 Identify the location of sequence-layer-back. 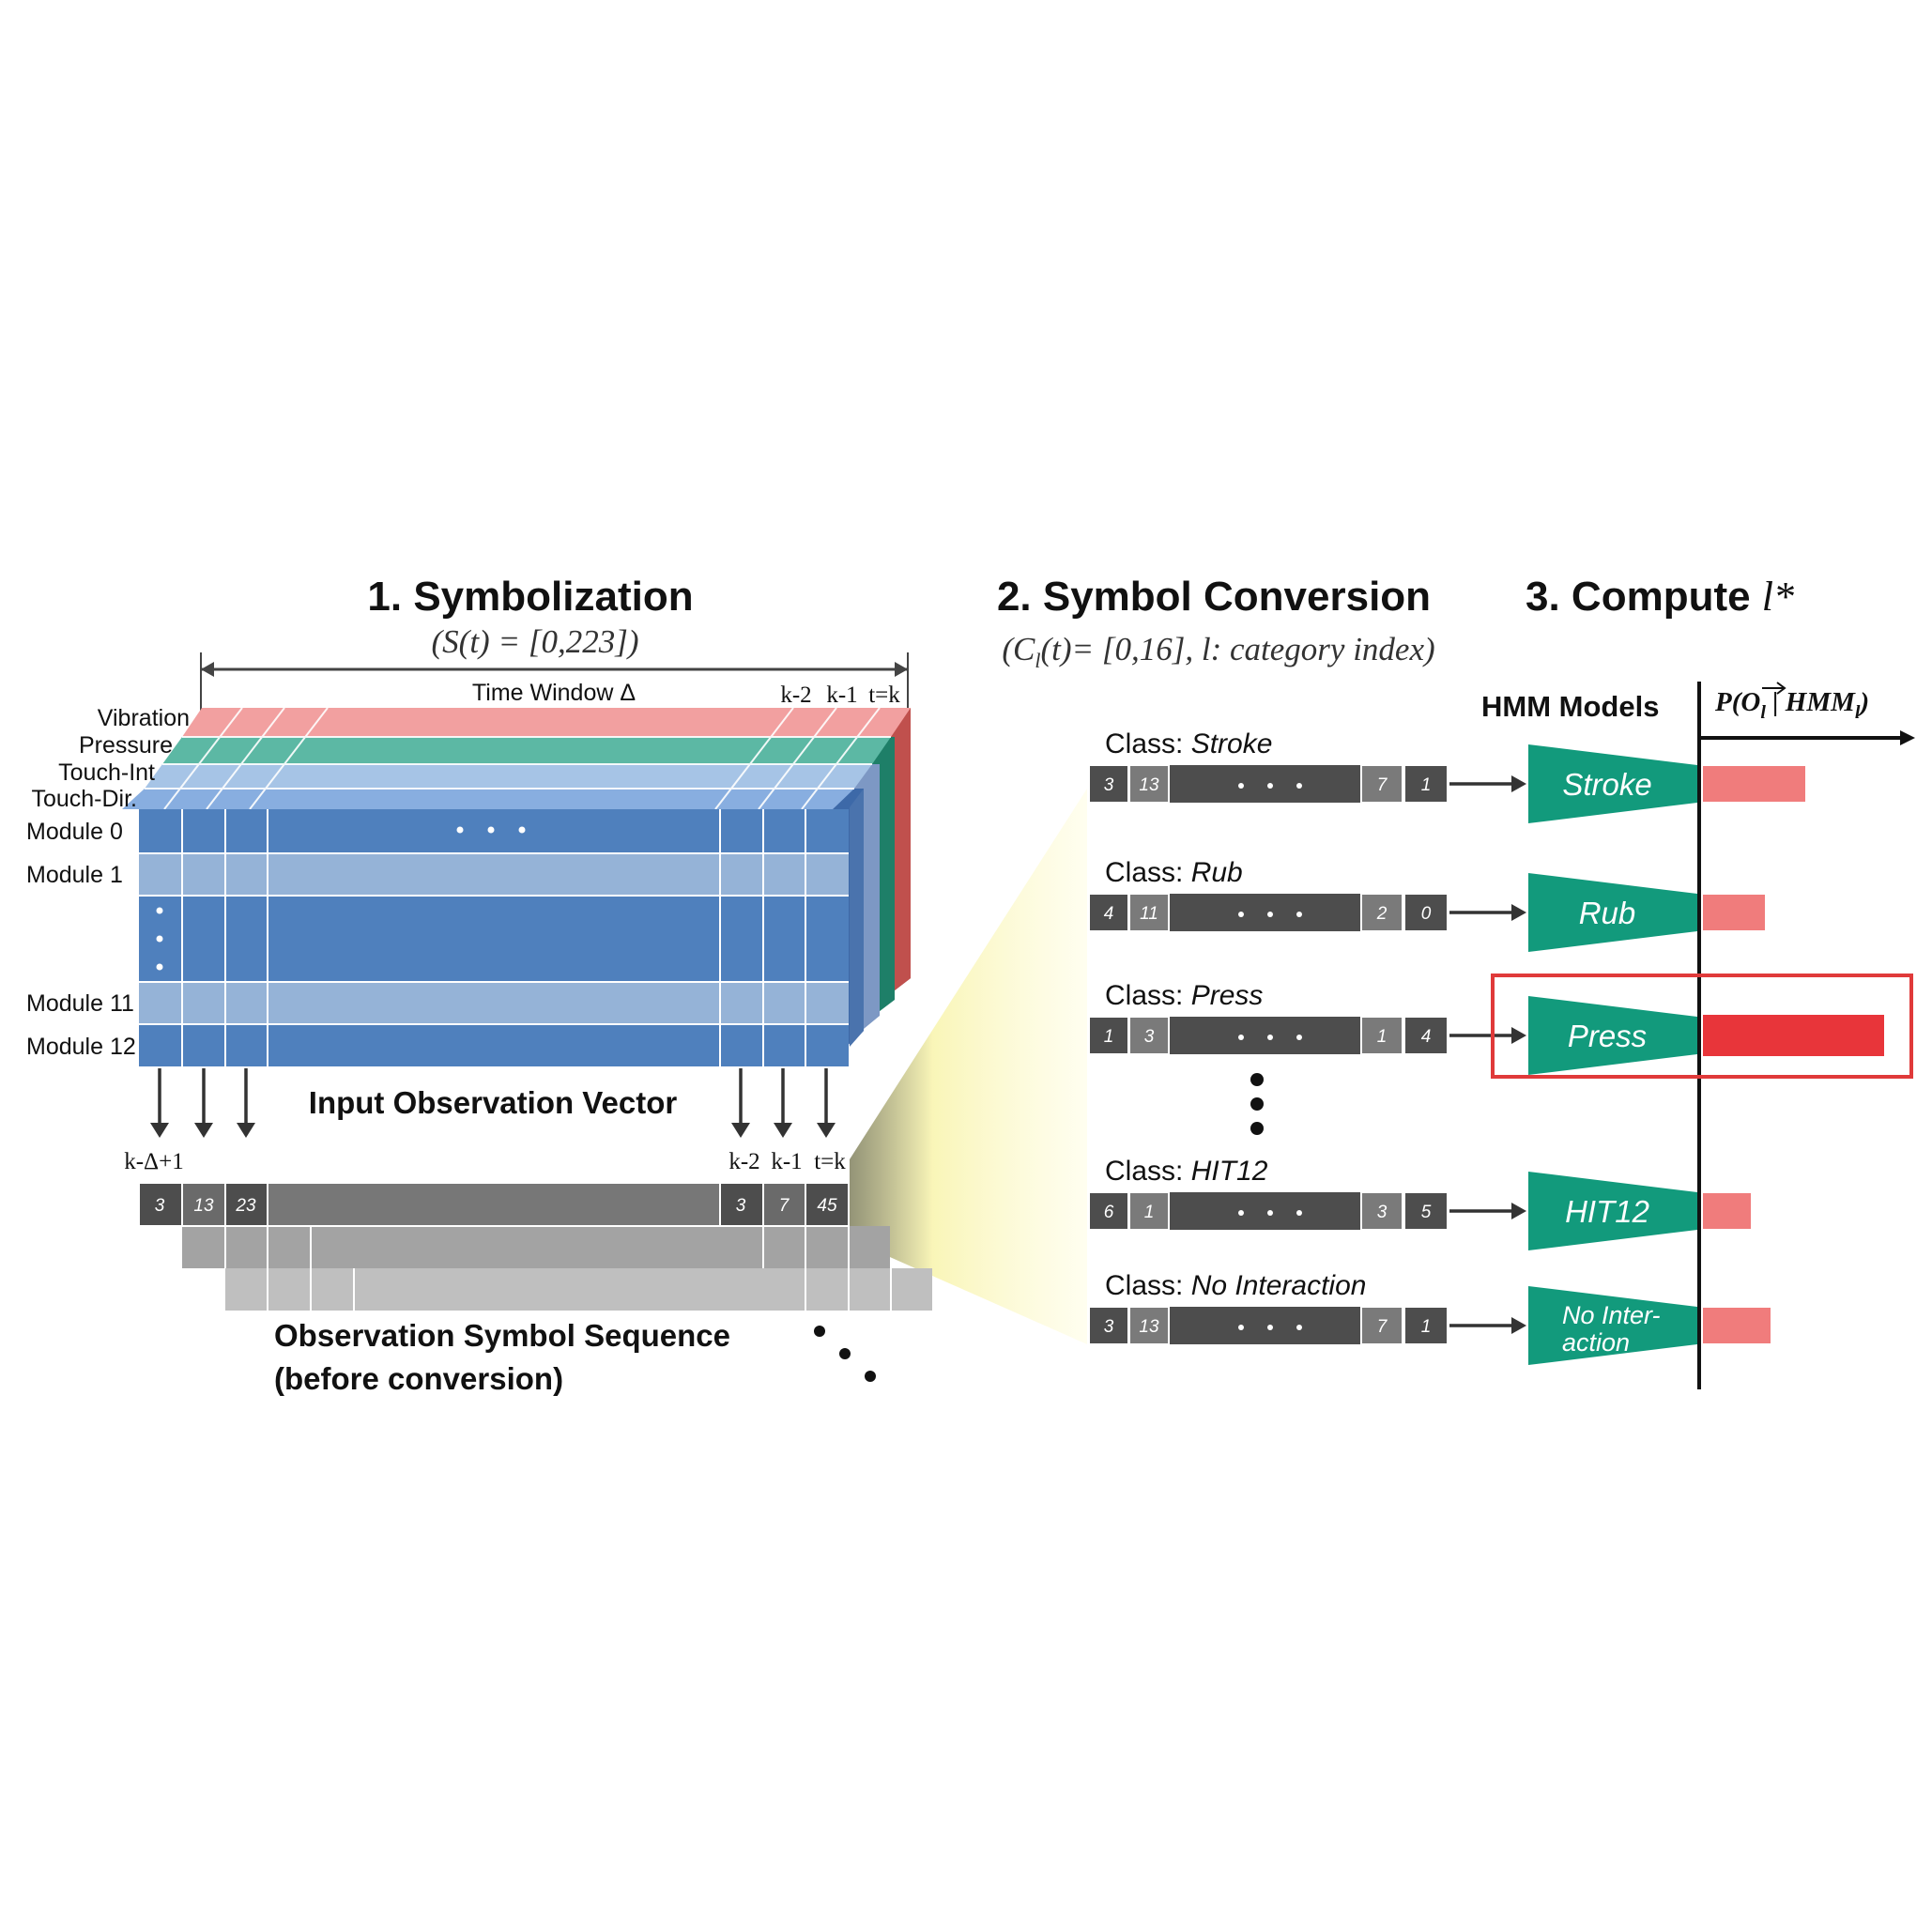
(578, 1289).